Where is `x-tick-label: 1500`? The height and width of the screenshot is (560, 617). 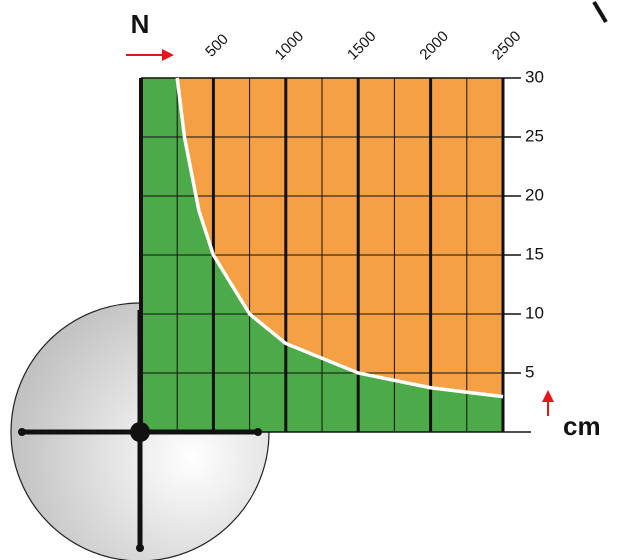
x-tick-label: 1500 is located at coordinates (362, 46).